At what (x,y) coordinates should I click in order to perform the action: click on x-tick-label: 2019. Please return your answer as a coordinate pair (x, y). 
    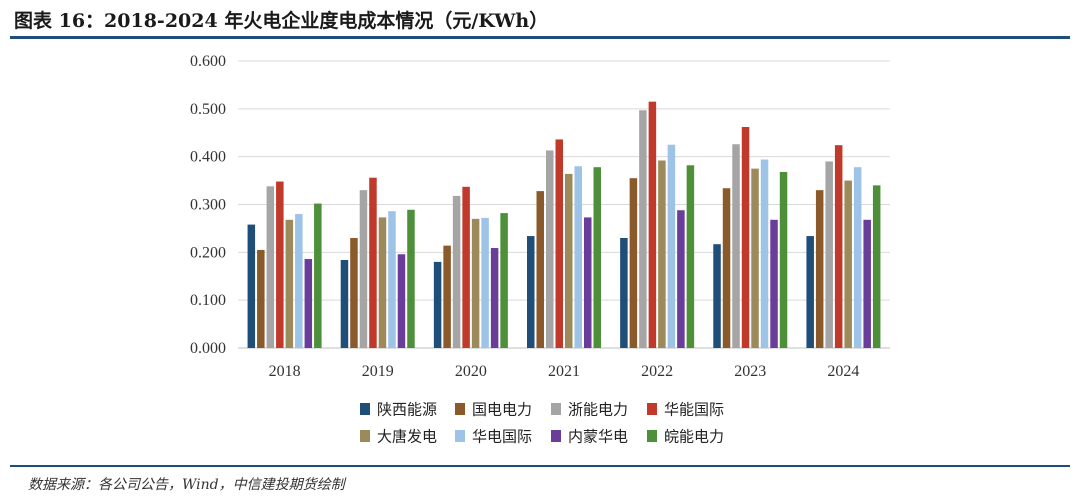
    Looking at the image, I should click on (378, 371).